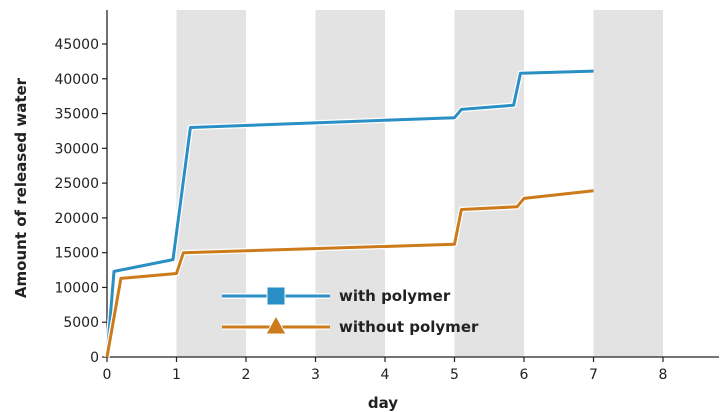 The width and height of the screenshot is (724, 412). What do you see at coordinates (246, 375) in the screenshot?
I see `x-tick-label: 2` at bounding box center [246, 375].